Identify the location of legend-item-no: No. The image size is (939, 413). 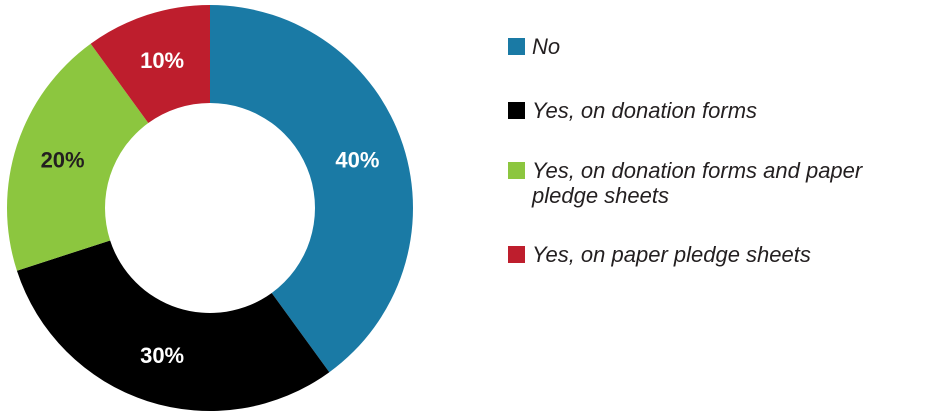
(715, 46).